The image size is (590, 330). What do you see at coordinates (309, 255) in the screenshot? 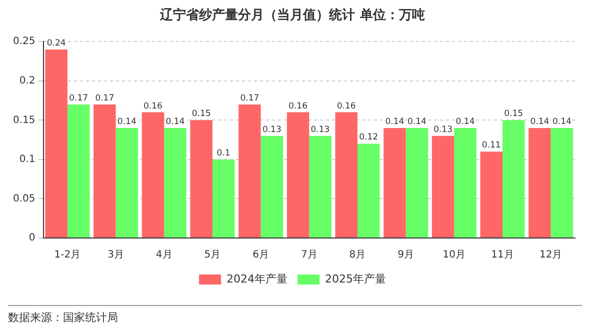
I see `x-tick-label: 7月` at bounding box center [309, 255].